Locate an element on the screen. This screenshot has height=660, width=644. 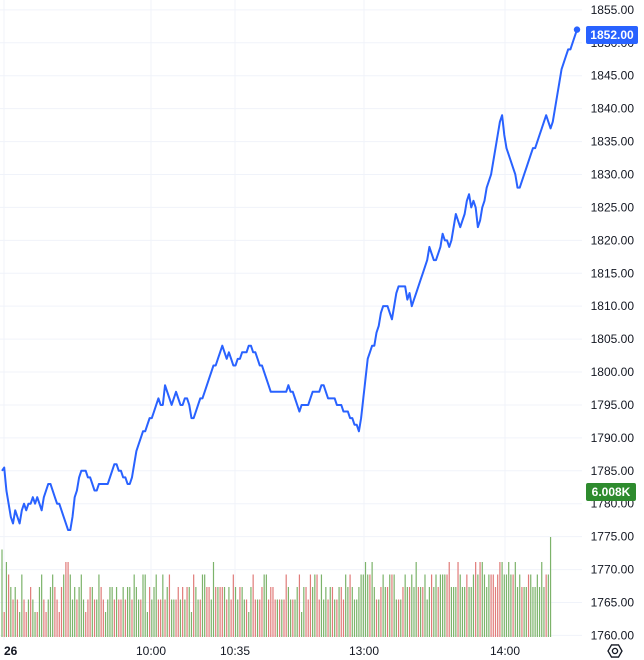
y-tick-label: 1815.00 is located at coordinates (613, 273).